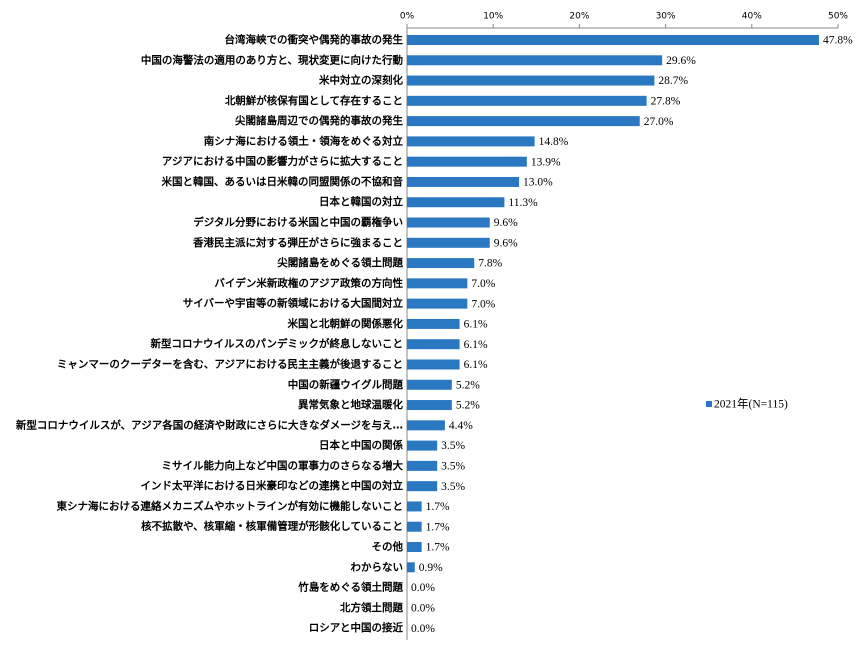 The image size is (860, 651). What do you see at coordinates (659, 122) in the screenshot?
I see `value-label: 27.0%` at bounding box center [659, 122].